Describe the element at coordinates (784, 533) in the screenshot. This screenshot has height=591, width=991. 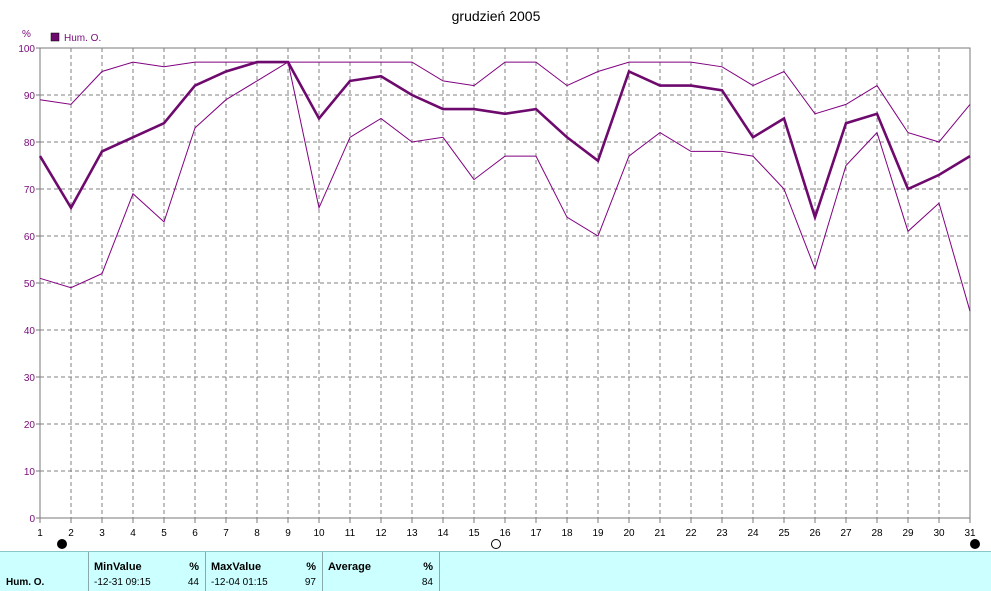
I see `x-tick-label: 25` at that location.